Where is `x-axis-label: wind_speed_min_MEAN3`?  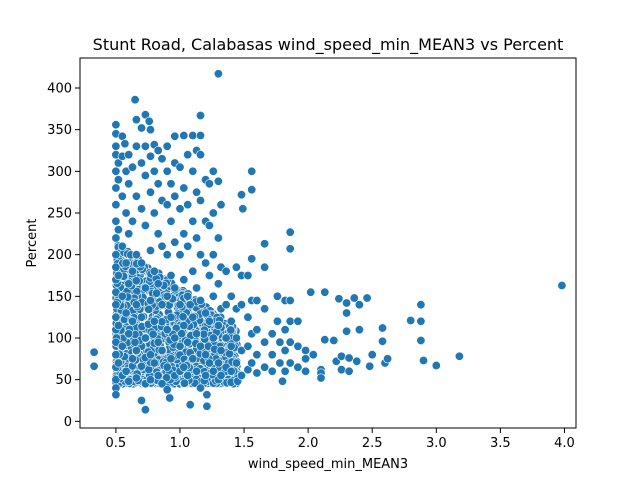 x-axis-label: wind_speed_min_MEAN3 is located at coordinates (328, 464).